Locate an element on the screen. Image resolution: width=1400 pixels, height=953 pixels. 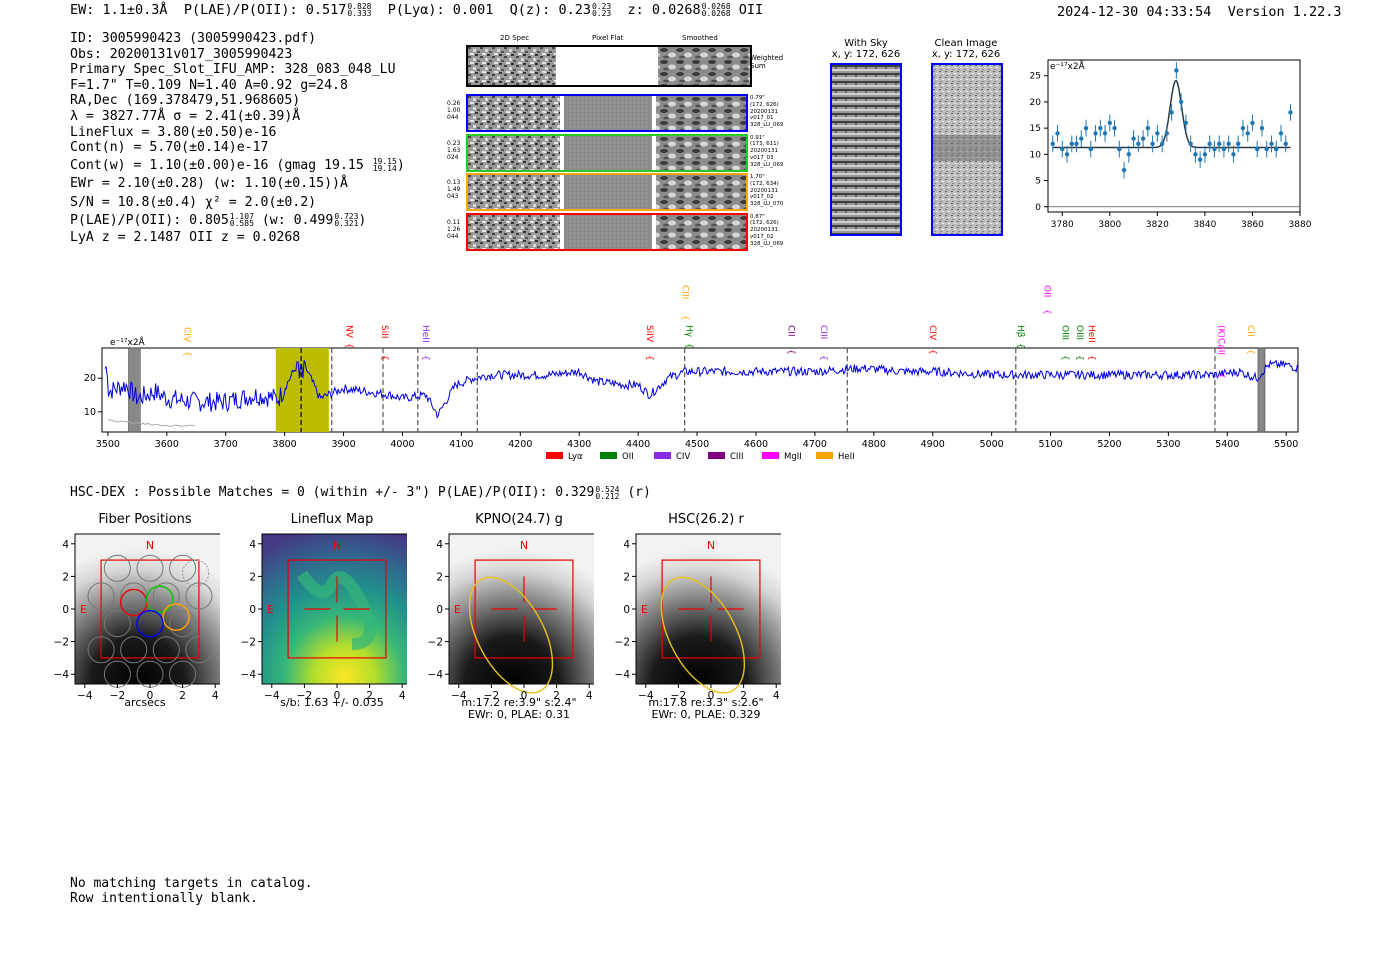
spec-x-tick-label: 3900 is located at coordinates (343, 444).